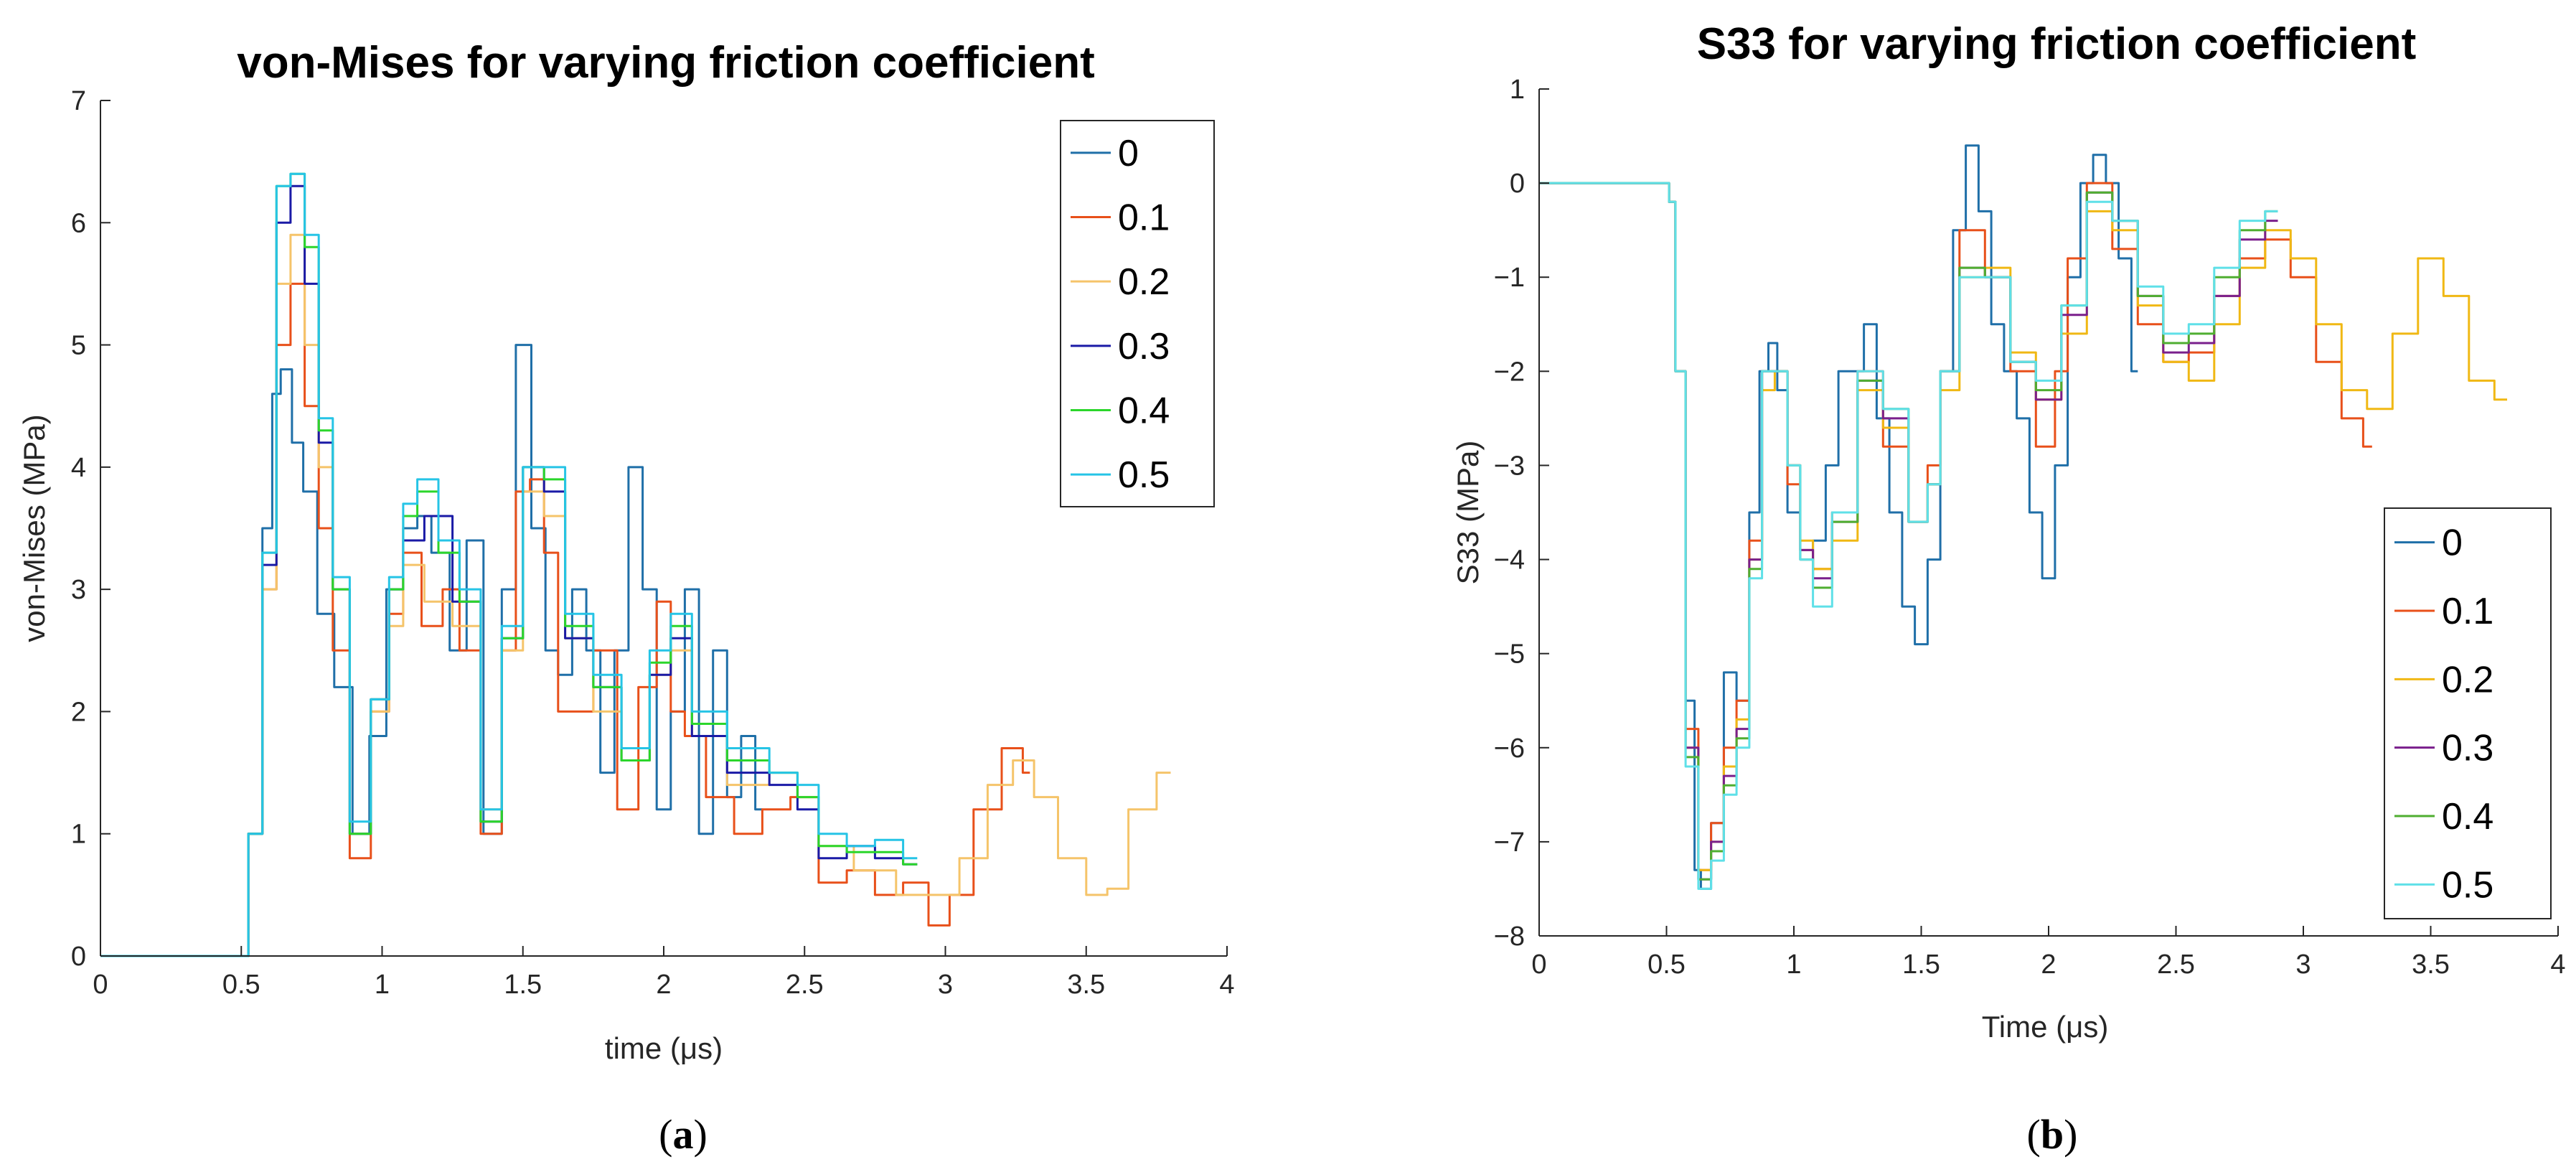 The height and width of the screenshot is (1167, 2576). I want to click on chart-a-x-axis-label: time (μs), so click(664, 1048).